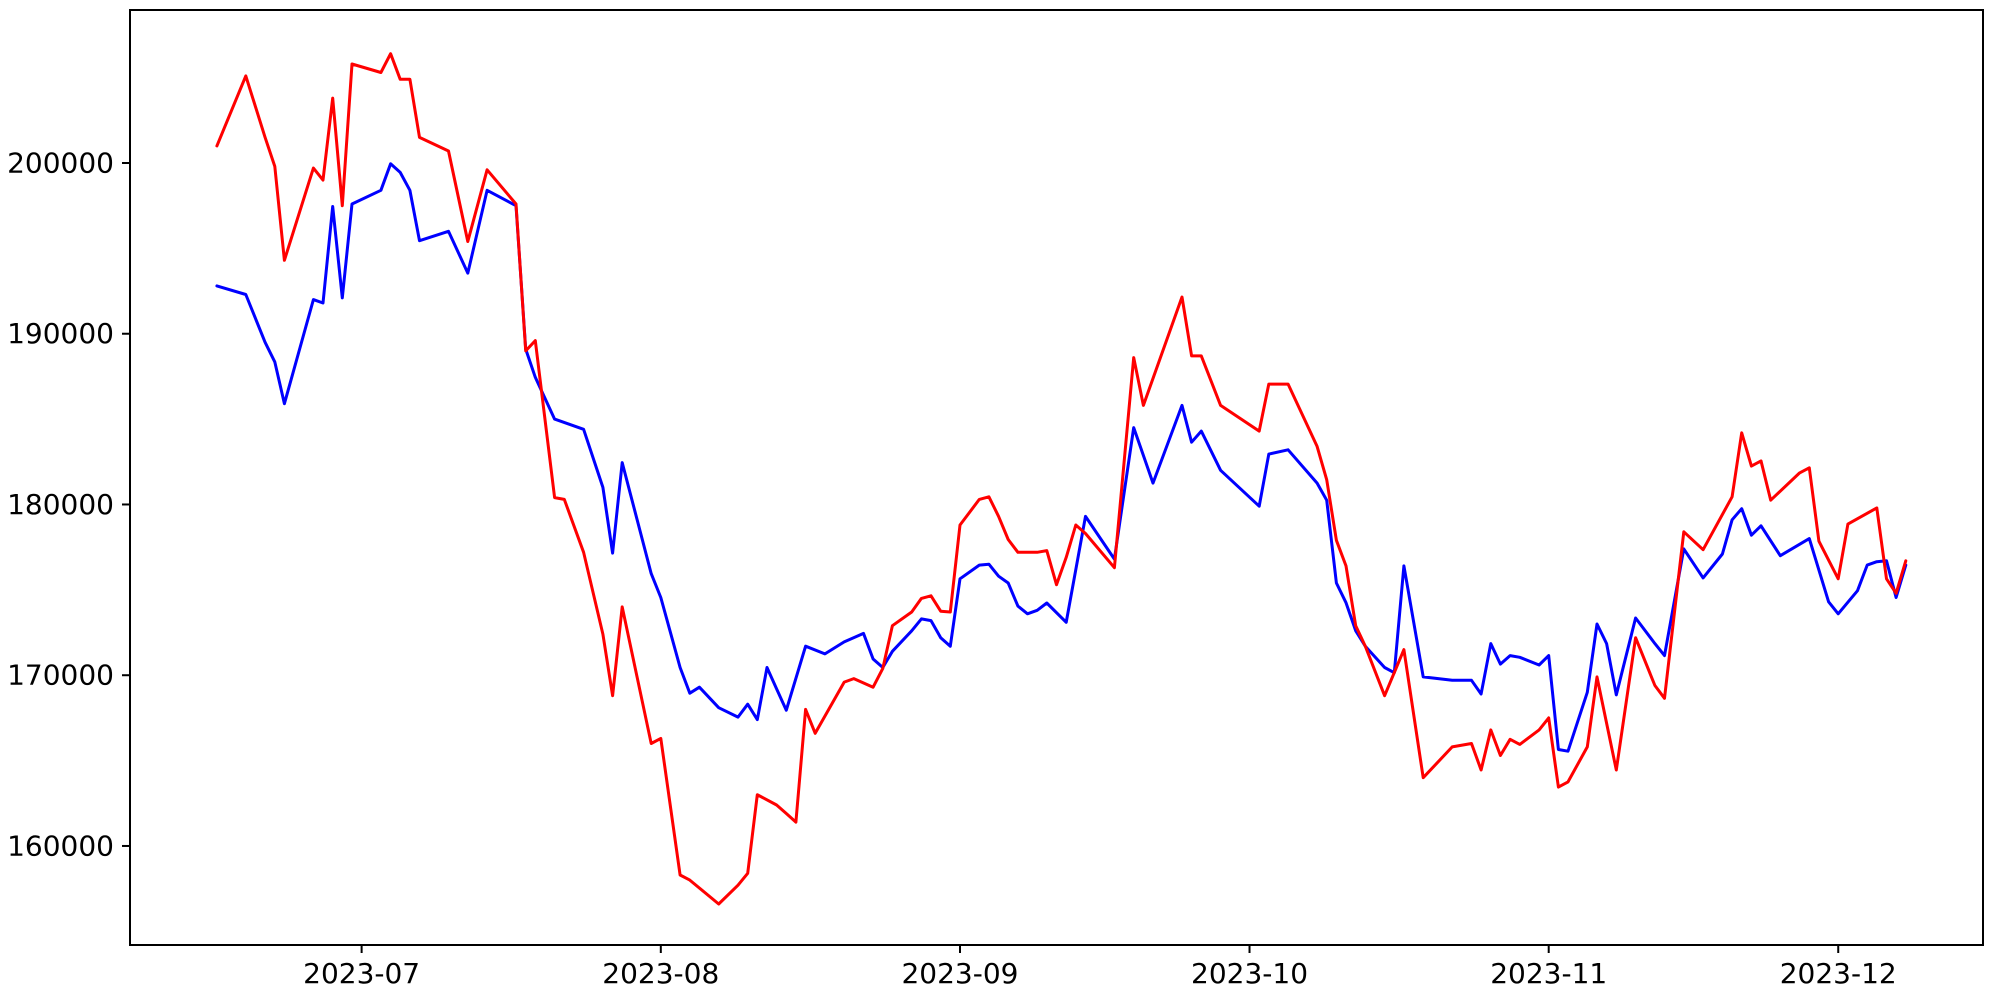 This screenshot has height=1000, width=2000. What do you see at coordinates (1249, 973) in the screenshot?
I see `x-tick-label: 2023-10` at bounding box center [1249, 973].